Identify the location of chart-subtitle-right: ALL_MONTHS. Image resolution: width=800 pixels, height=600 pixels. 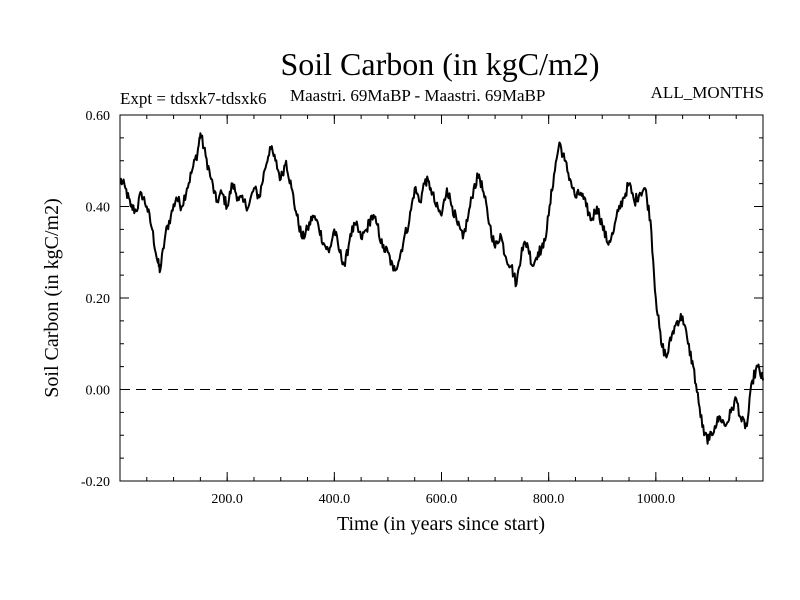
(707, 92).